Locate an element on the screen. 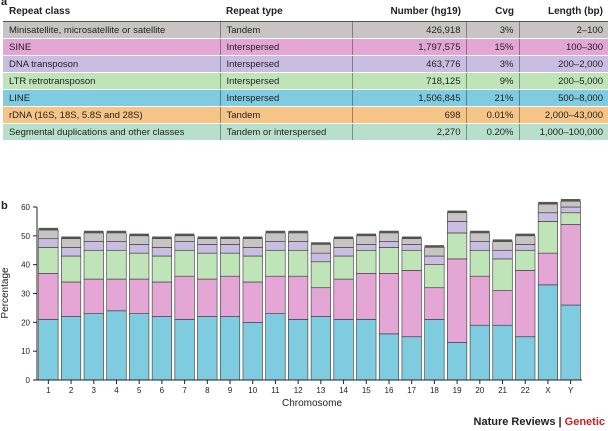 This screenshot has width=608, height=431. x-tick-label: 3 is located at coordinates (94, 390).